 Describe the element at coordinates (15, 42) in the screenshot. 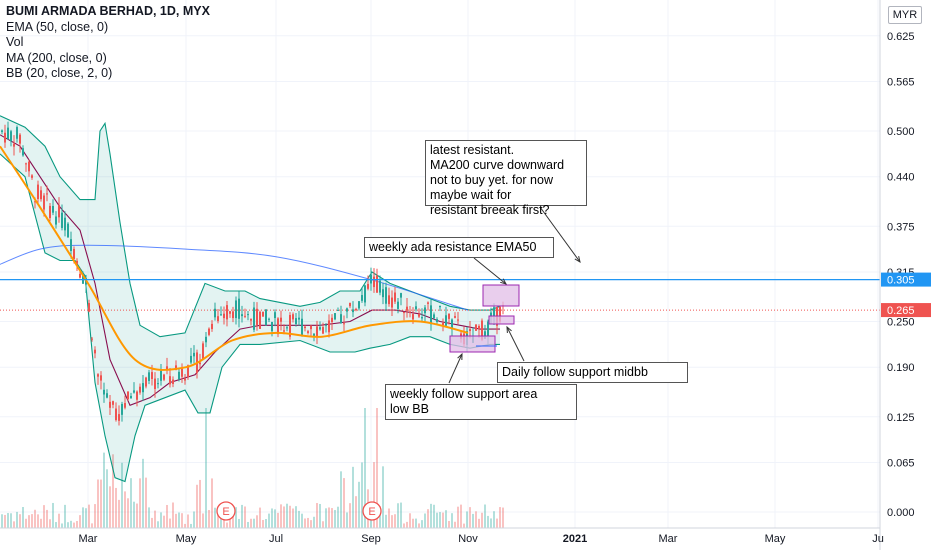

I see `indicator-vol: Vol` at that location.